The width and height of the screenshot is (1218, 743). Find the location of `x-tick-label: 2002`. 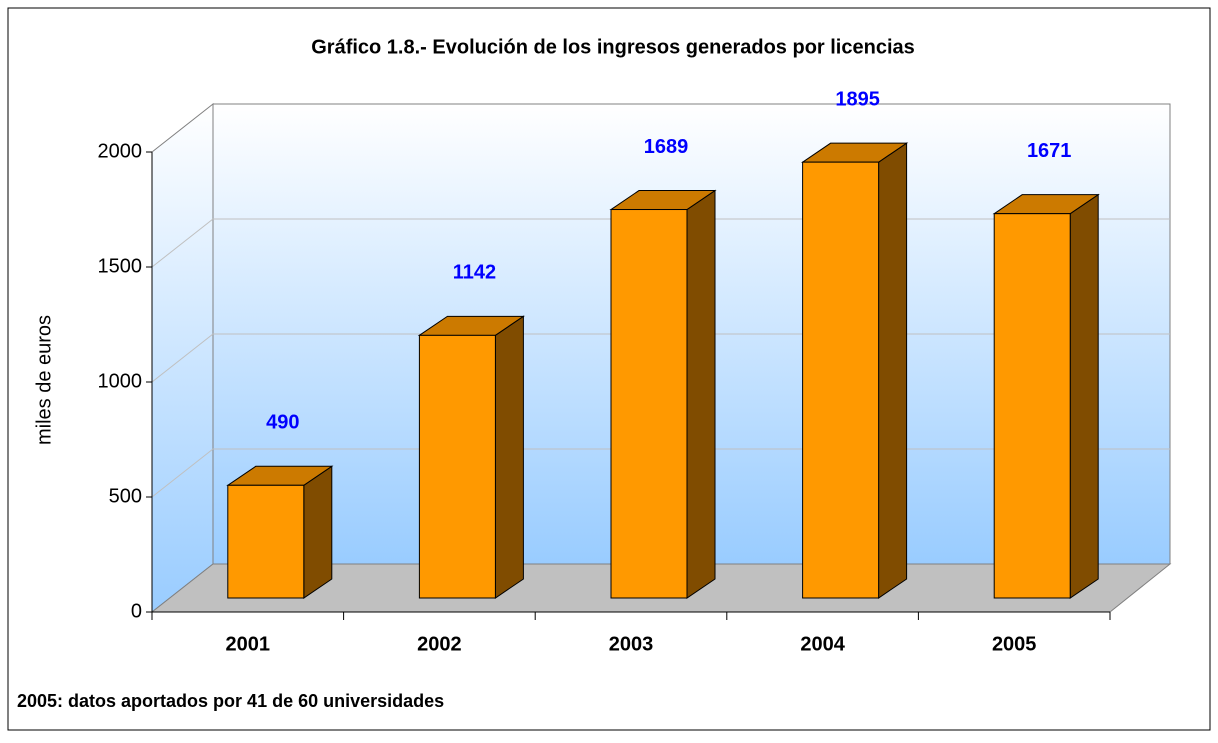

x-tick-label: 2002 is located at coordinates (439, 644).